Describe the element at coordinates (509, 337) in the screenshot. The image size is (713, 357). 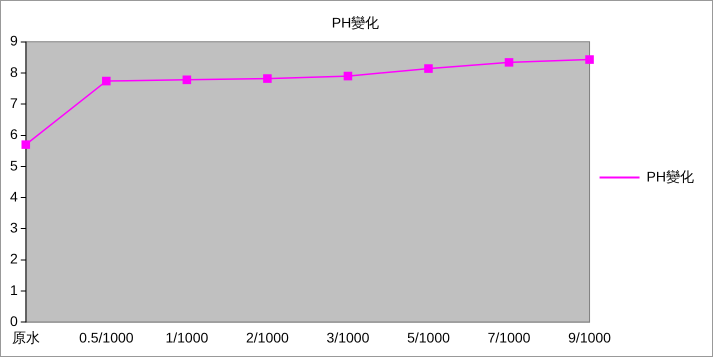
I see `x-tick-label: 7/1000` at that location.